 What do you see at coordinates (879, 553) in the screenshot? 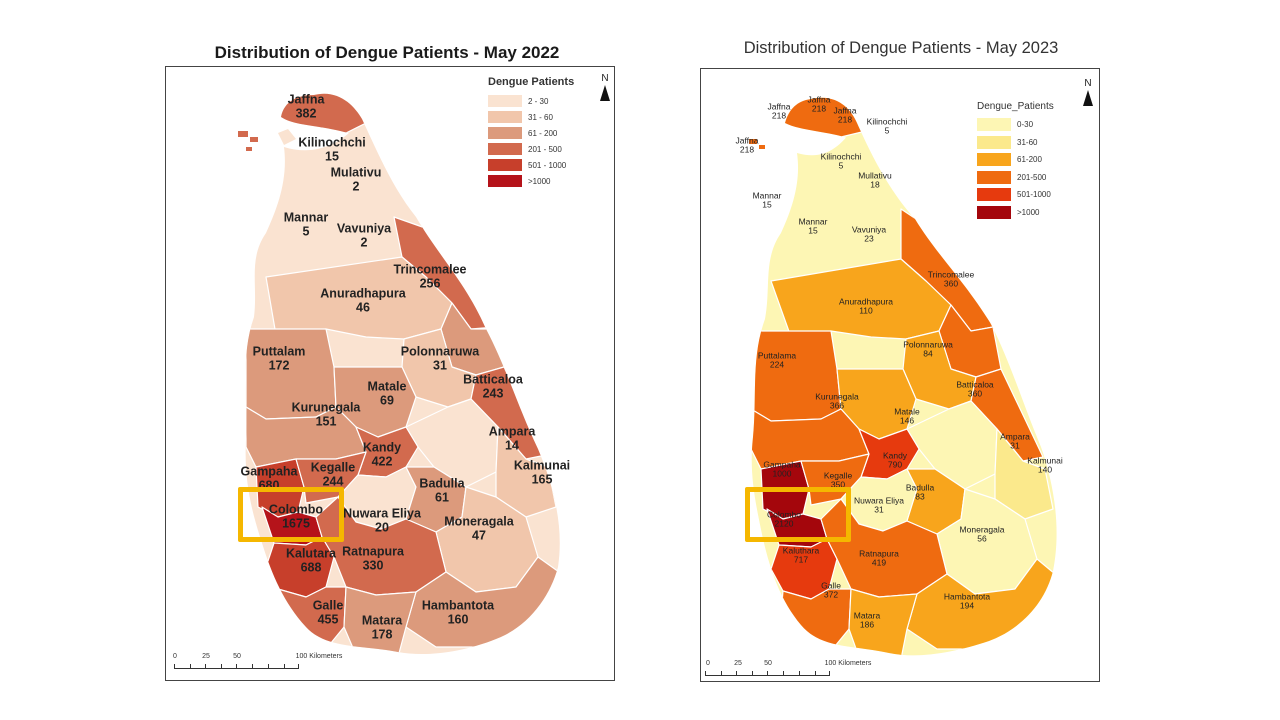
I see `district-name: Ratnapura` at bounding box center [879, 553].